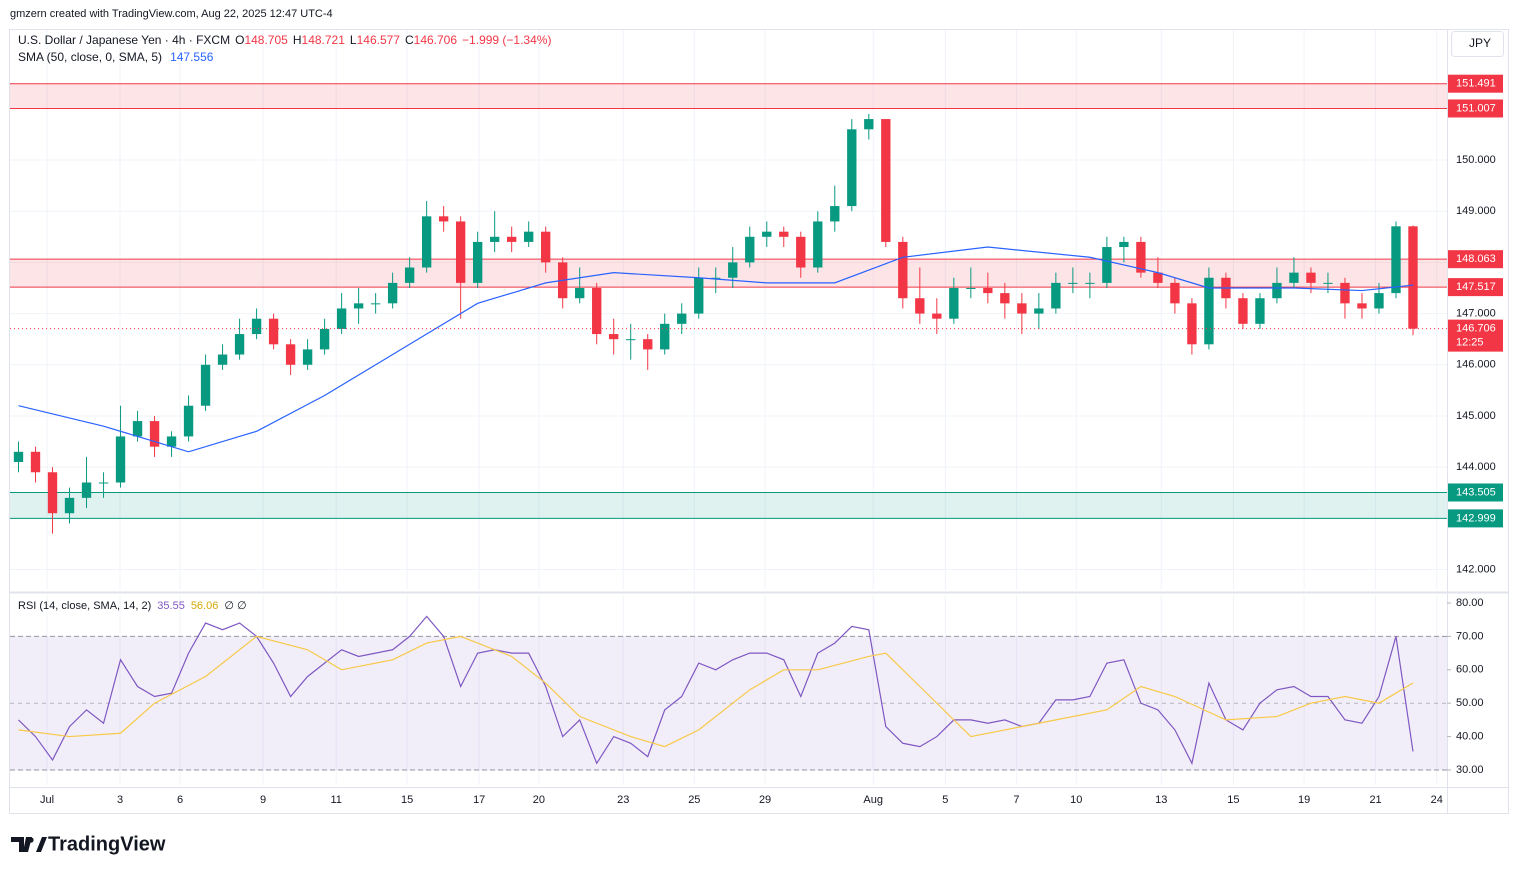 The image size is (1519, 875). What do you see at coordinates (335, 800) in the screenshot?
I see `x-tick-label: 11` at bounding box center [335, 800].